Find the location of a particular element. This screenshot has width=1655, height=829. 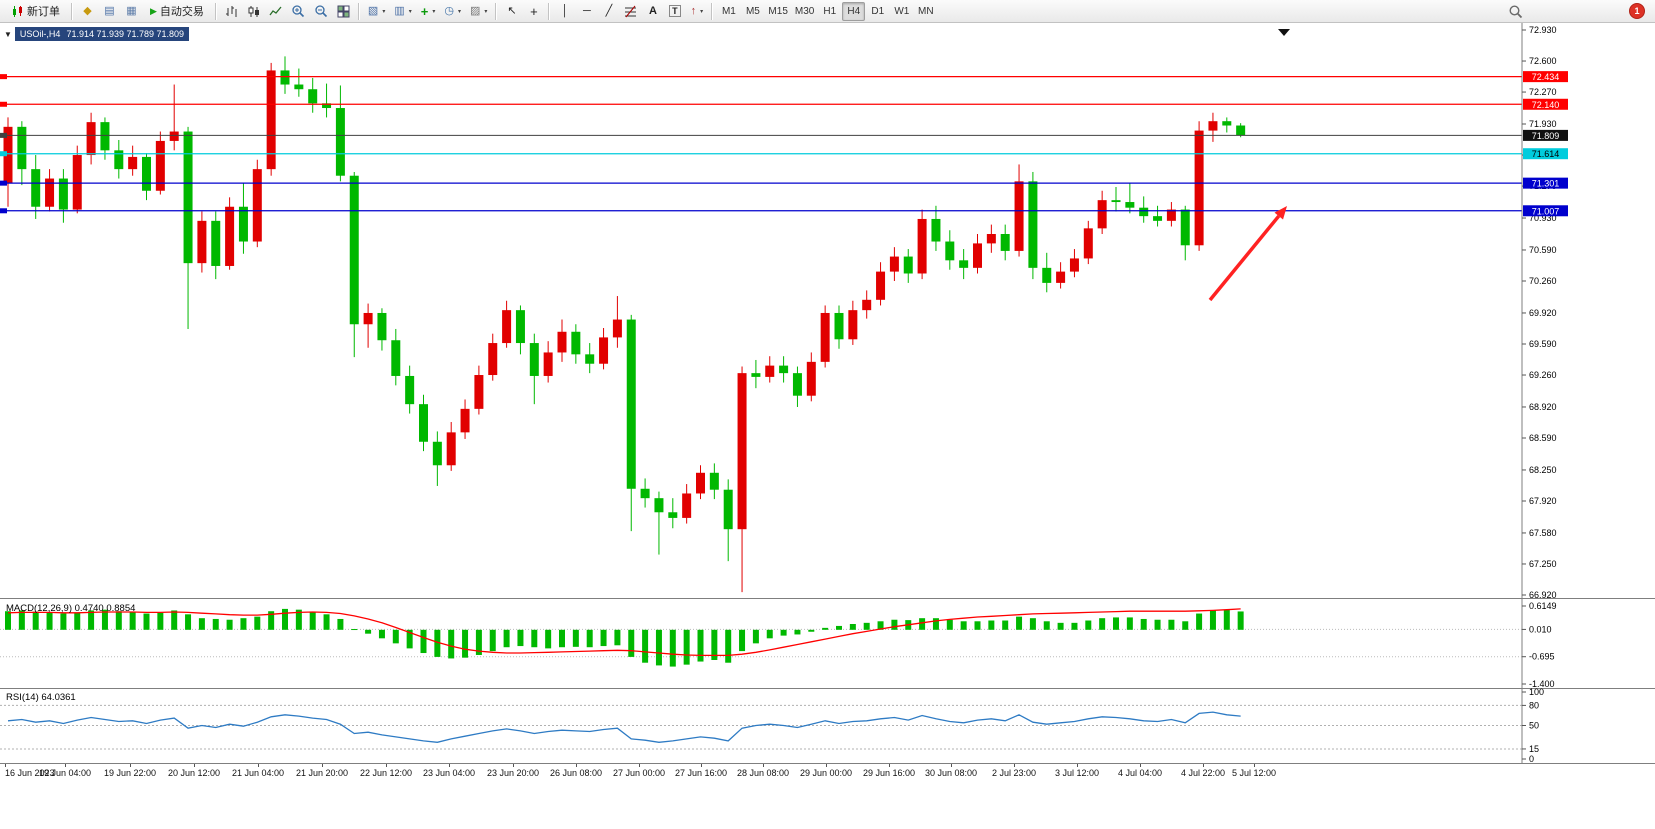

time-axis-label: 5 Jul 12:00 is located at coordinates (1254, 773).